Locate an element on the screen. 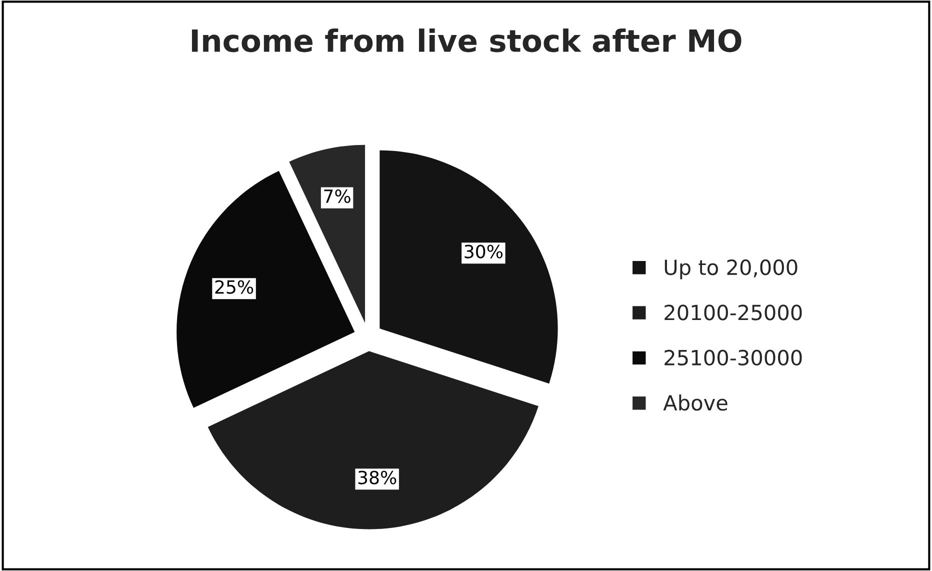  data-label: 25% is located at coordinates (234, 287).